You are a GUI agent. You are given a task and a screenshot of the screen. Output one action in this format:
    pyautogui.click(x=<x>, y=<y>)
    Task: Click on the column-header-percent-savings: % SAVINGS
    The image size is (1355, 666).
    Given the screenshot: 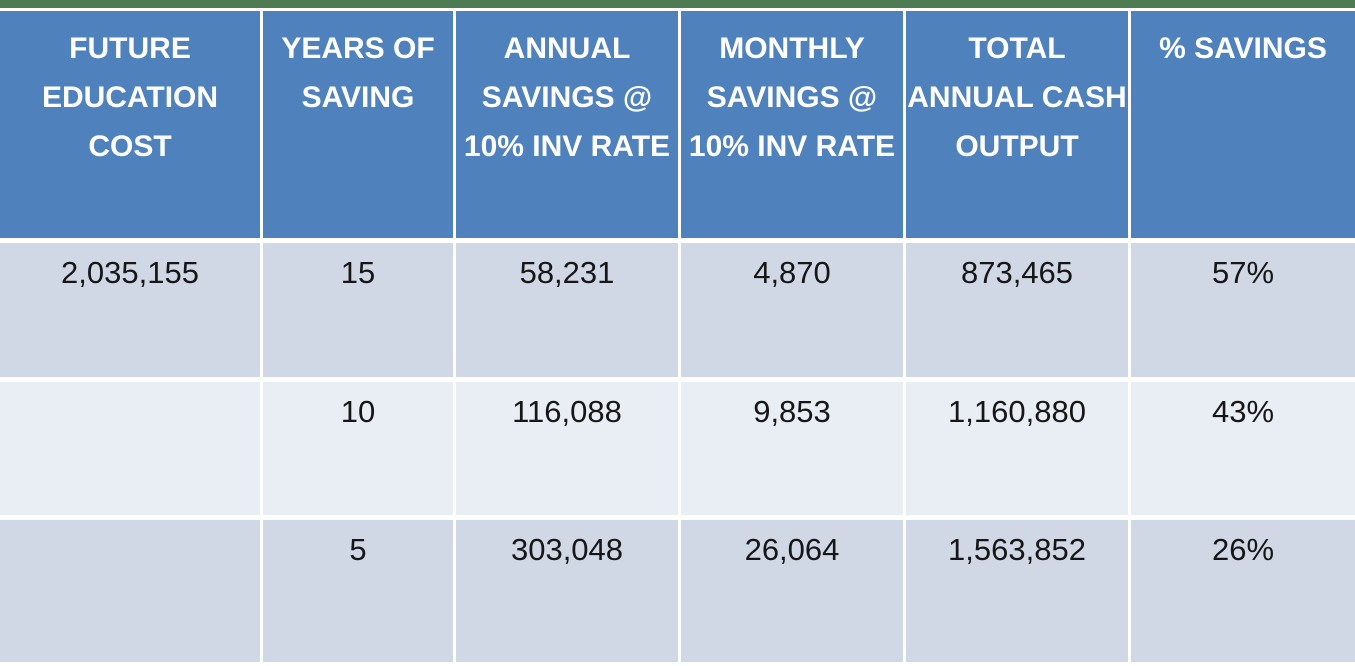 What is the action you would take?
    pyautogui.click(x=1241, y=127)
    